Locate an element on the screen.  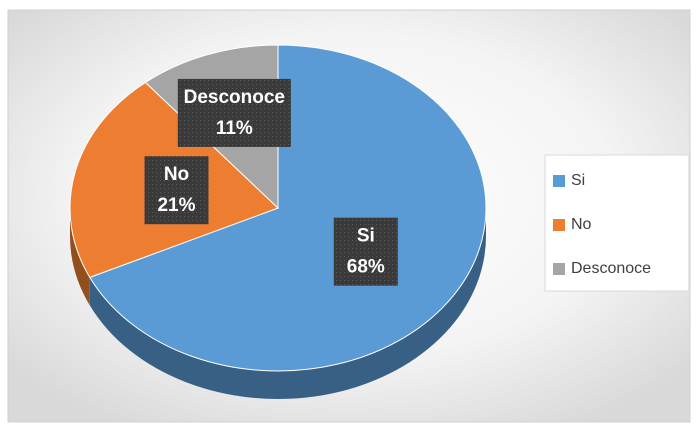
data-label-category: Desconoce is located at coordinates (234, 97).